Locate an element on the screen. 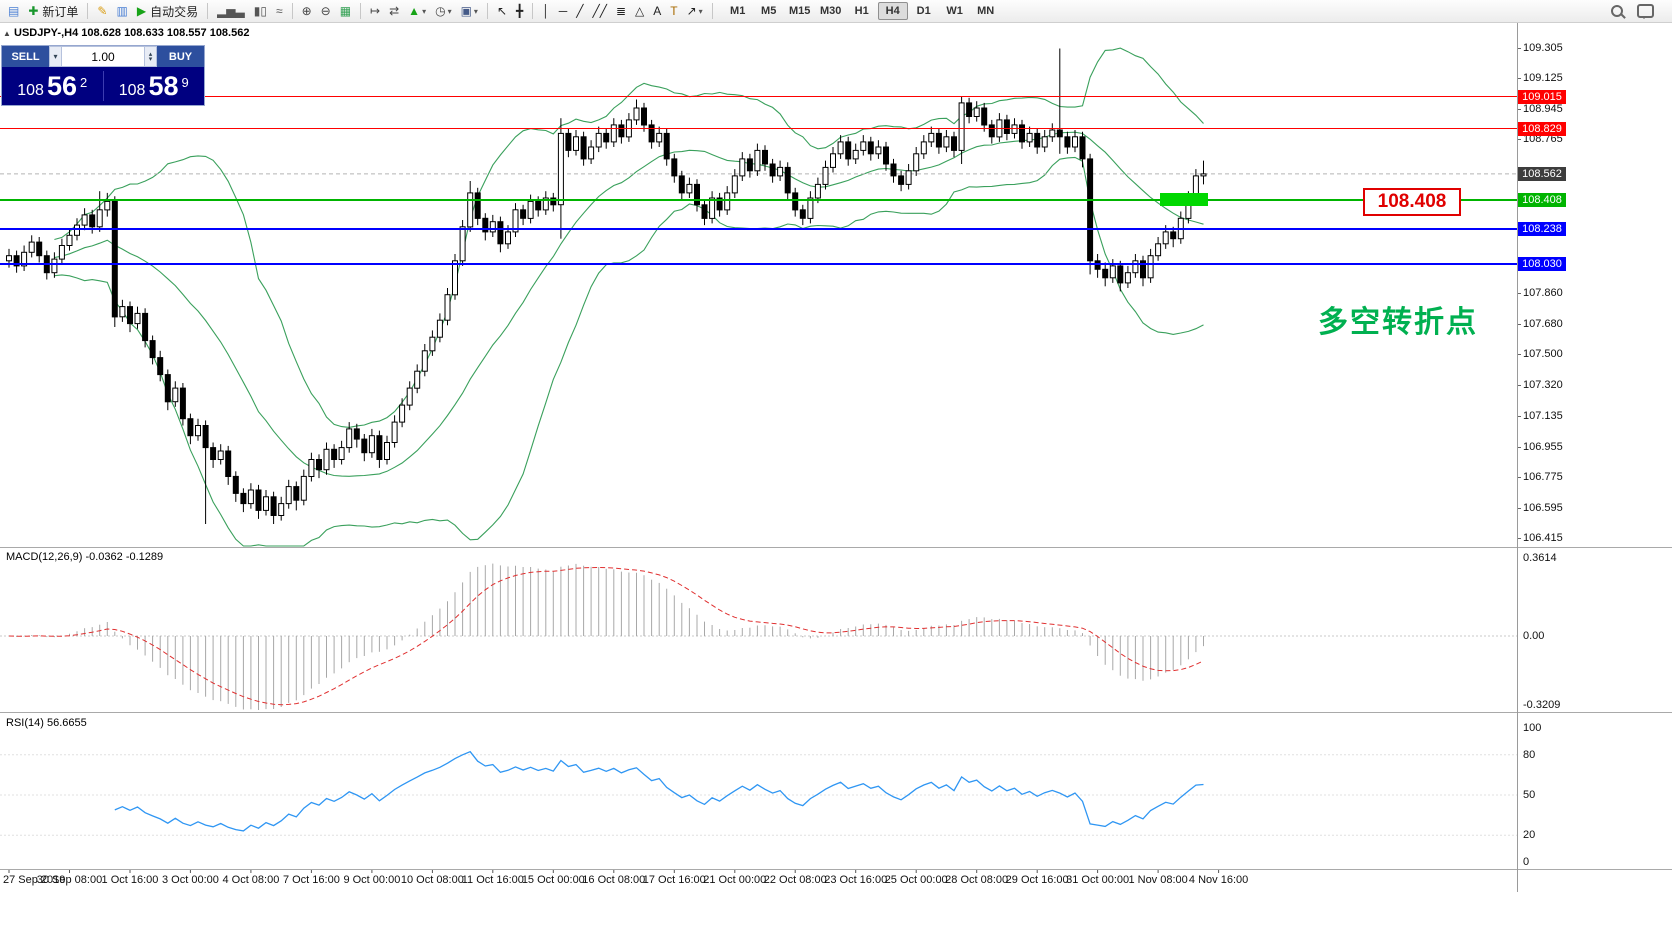  line-chart-type-button: ≈ is located at coordinates (279, 11).